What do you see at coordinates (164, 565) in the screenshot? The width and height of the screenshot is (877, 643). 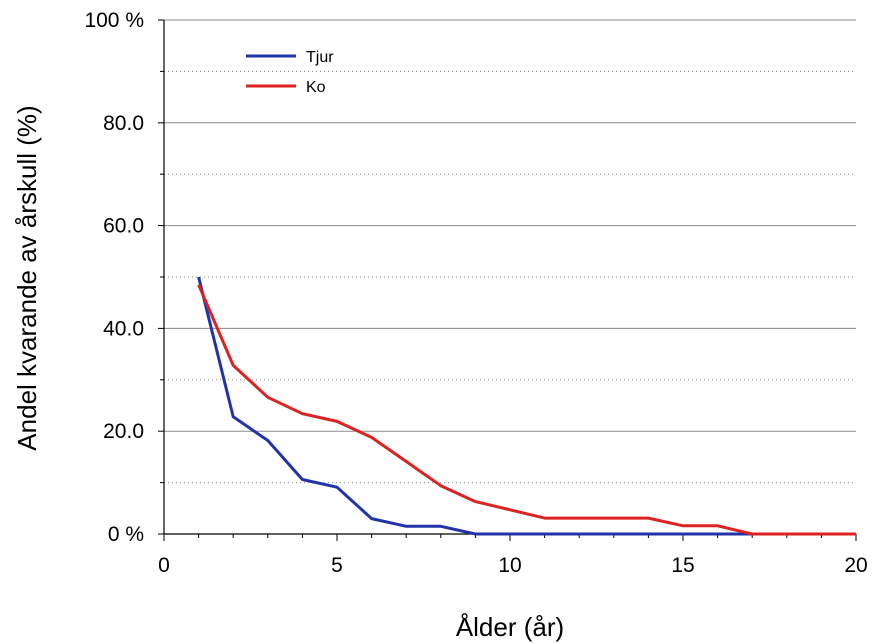 I see `x-tick-label: 0` at bounding box center [164, 565].